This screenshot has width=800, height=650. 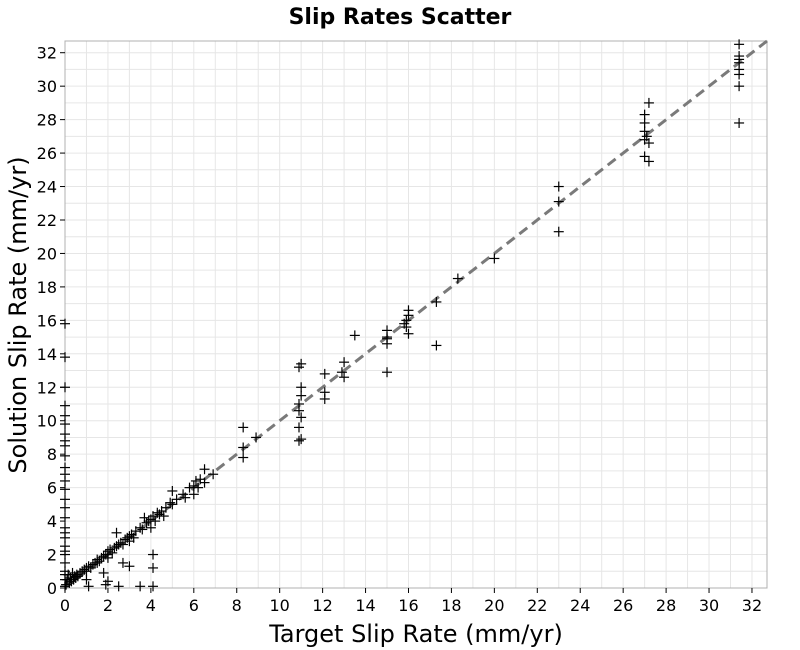 What do you see at coordinates (623, 605) in the screenshot?
I see `x-tick-label: 26` at bounding box center [623, 605].